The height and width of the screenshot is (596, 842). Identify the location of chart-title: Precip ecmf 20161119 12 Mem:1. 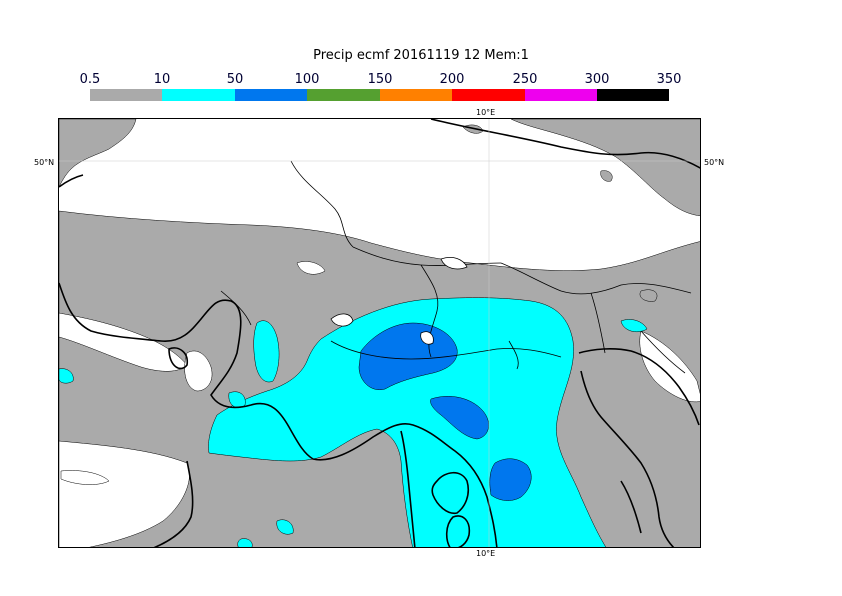
(421, 55).